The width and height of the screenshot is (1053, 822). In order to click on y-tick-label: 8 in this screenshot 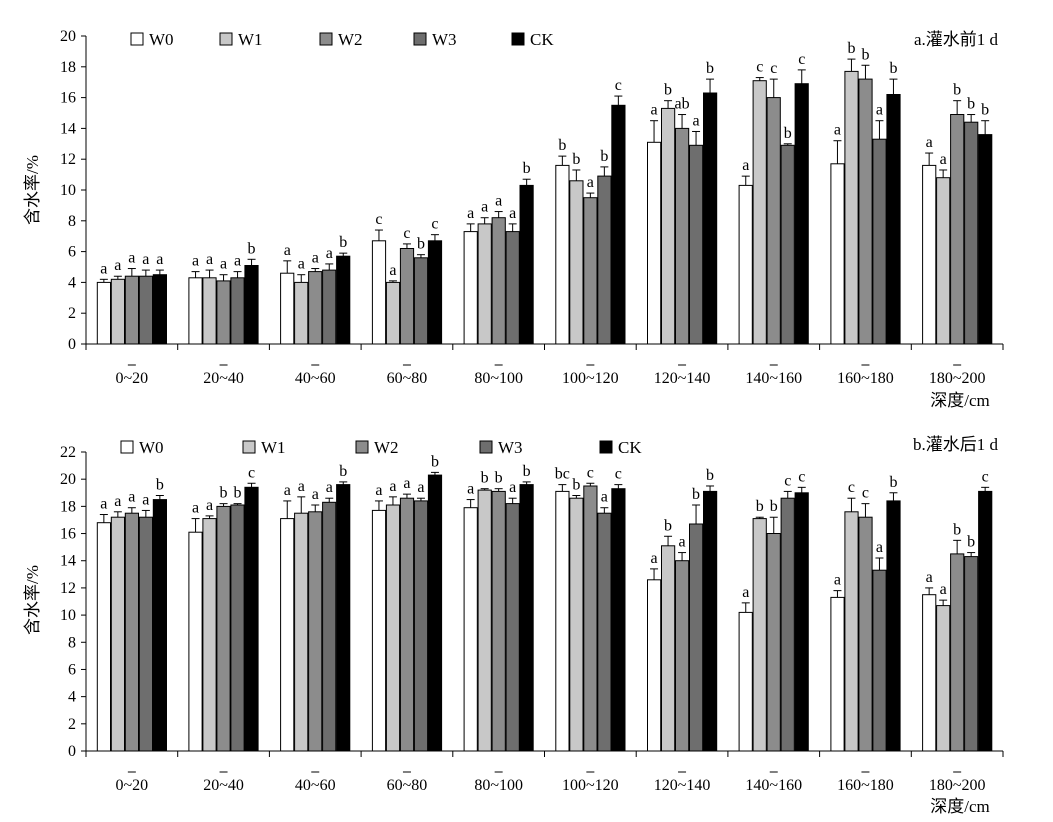, I will do `click(72, 221)`.